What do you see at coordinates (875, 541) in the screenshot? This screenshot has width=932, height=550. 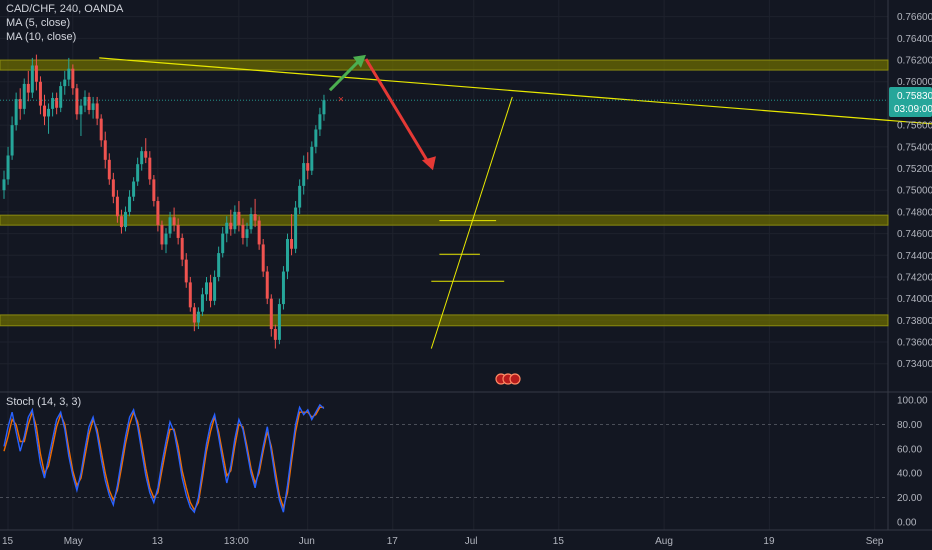 I see `time-tick-label: Sep` at bounding box center [875, 541].